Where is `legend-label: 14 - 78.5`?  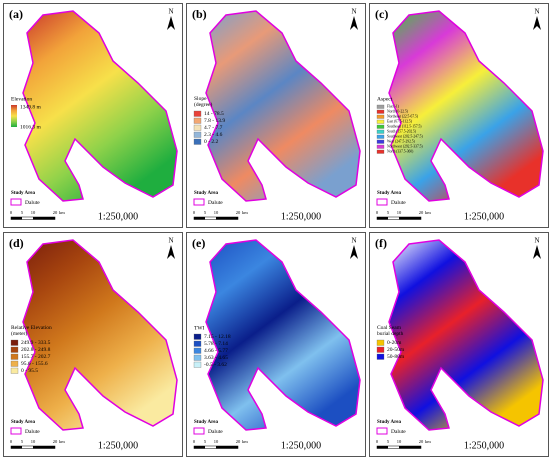
legend-label: 14 - 78.5 is located at coordinates (214, 114).